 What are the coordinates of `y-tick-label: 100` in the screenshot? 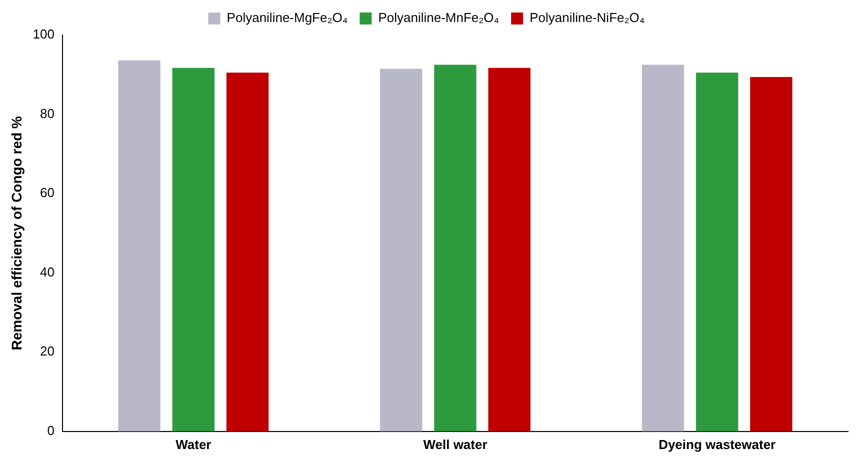 It's located at (43, 34).